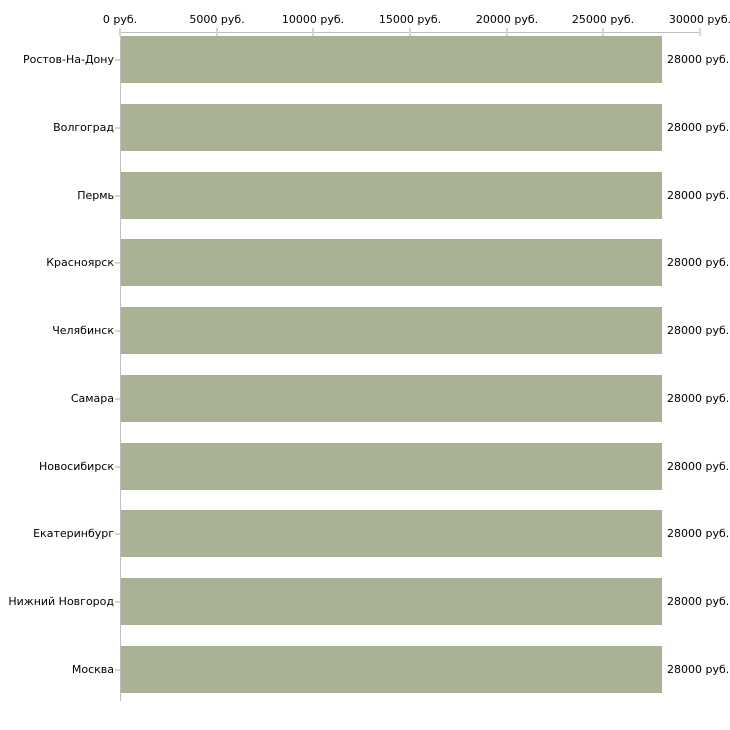 Image resolution: width=730 pixels, height=730 pixels. Describe the element at coordinates (410, 19) in the screenshot. I see `x-axis-tick-label: 15000 руб.` at that location.